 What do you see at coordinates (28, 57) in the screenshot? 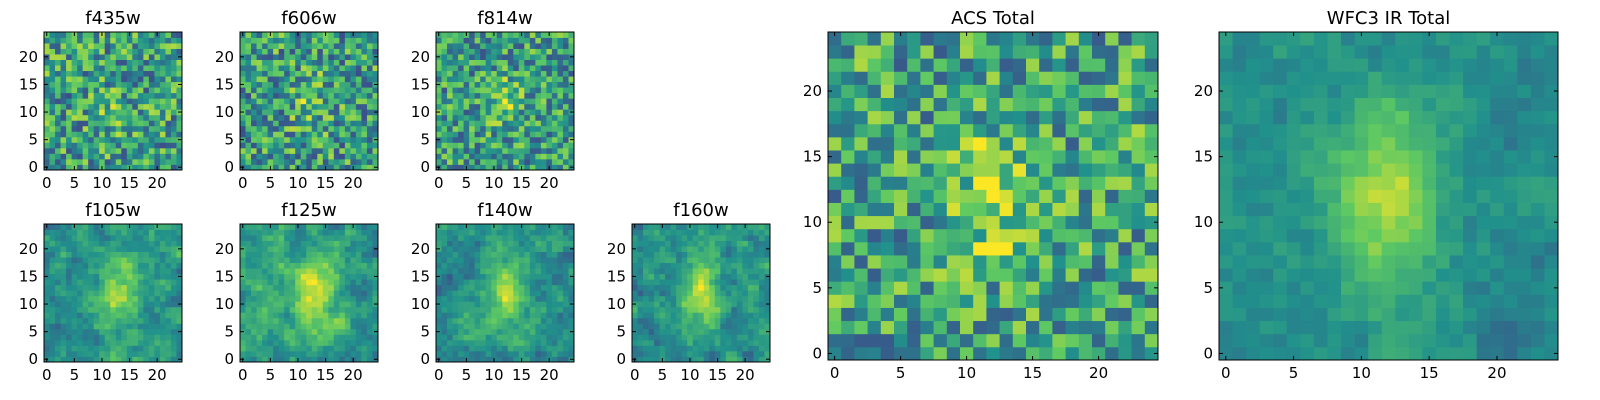
I see `y-tick-label: 20` at bounding box center [28, 57].